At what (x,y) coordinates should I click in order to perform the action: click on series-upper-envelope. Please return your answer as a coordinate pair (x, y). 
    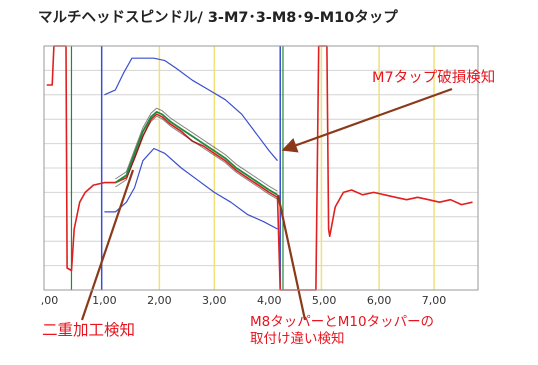
    Looking at the image, I should click on (191, 109).